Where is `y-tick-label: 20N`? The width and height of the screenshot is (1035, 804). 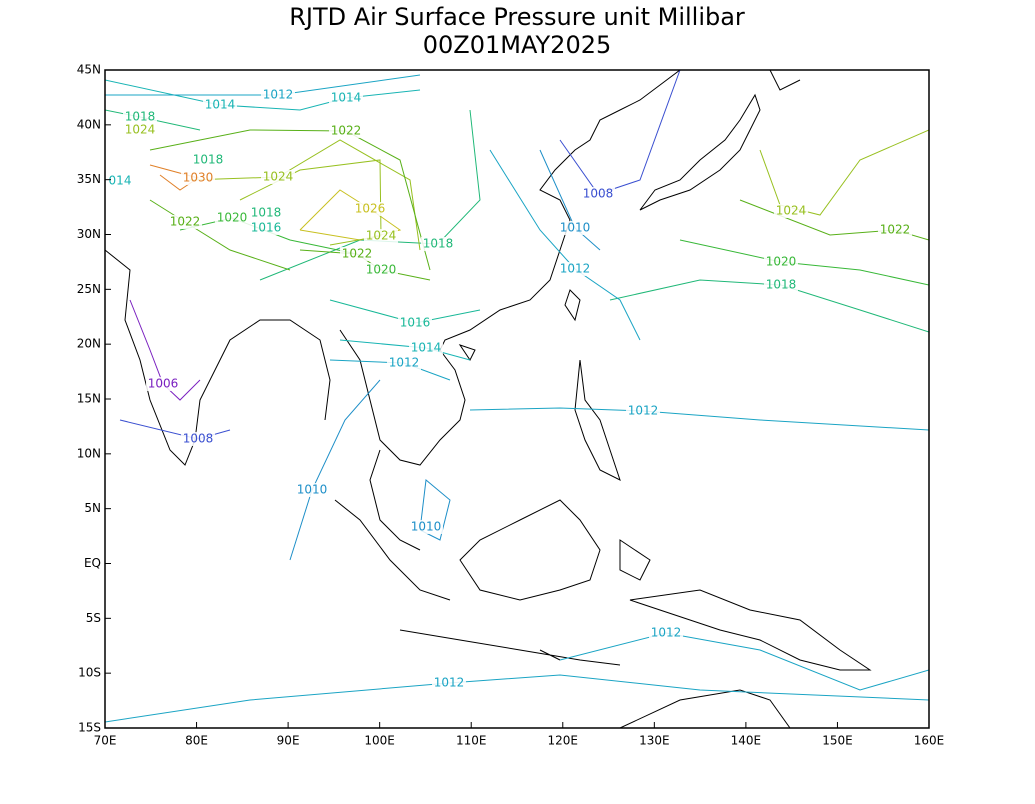
y-tick-label: 20N is located at coordinates (89, 344).